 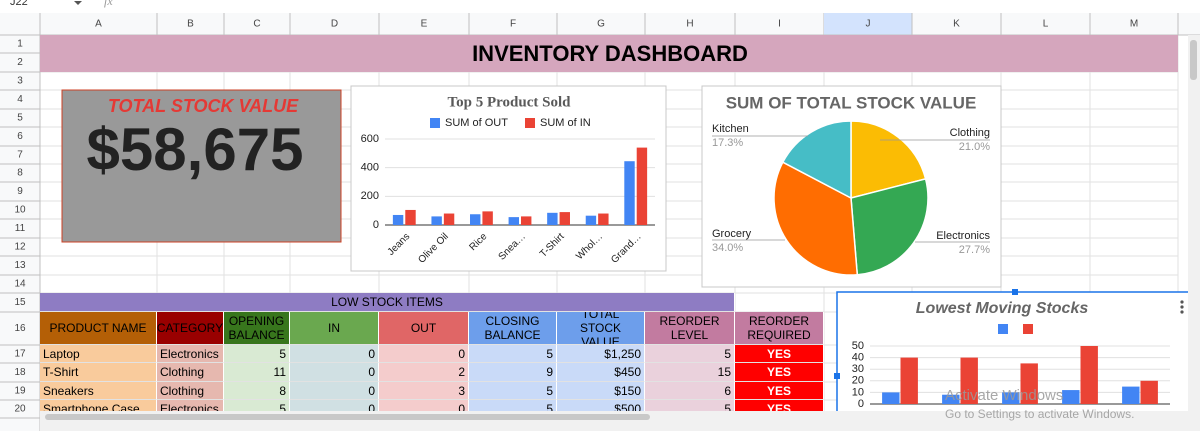 What do you see at coordinates (195, 149) in the screenshot?
I see `kpi-value: $58,675` at bounding box center [195, 149].